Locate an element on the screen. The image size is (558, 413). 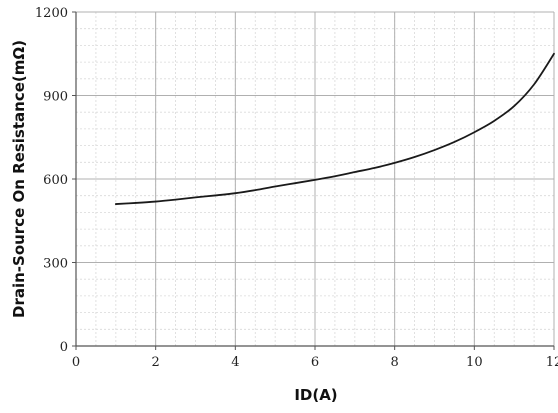
y-tick-label: 1200 is located at coordinates (51, 13).